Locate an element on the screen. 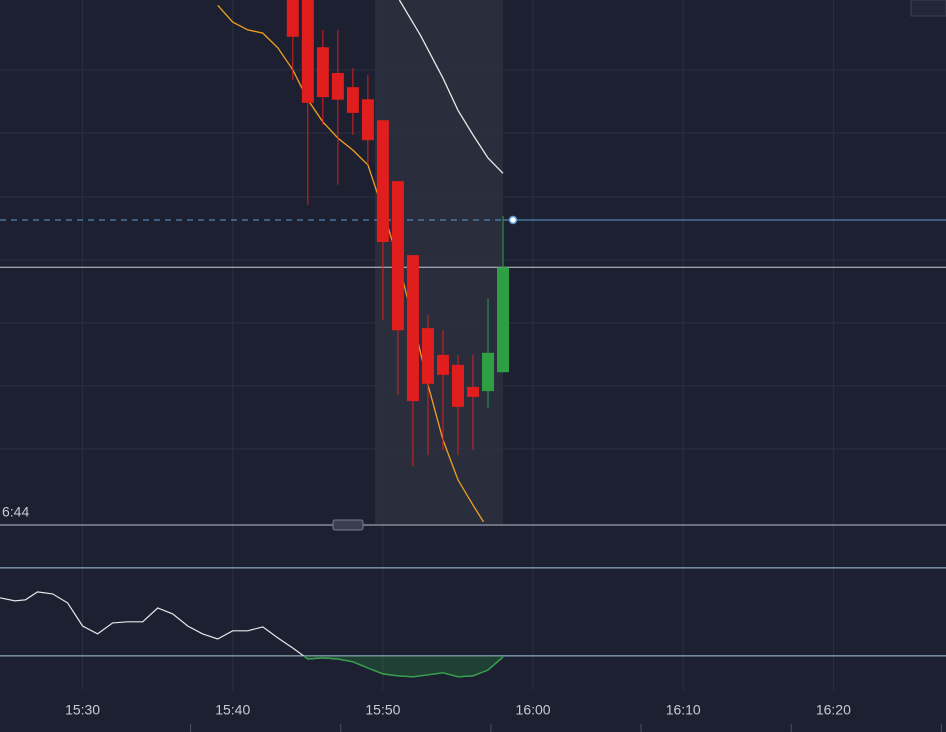  x-tick-label: 16:00 is located at coordinates (533, 710).